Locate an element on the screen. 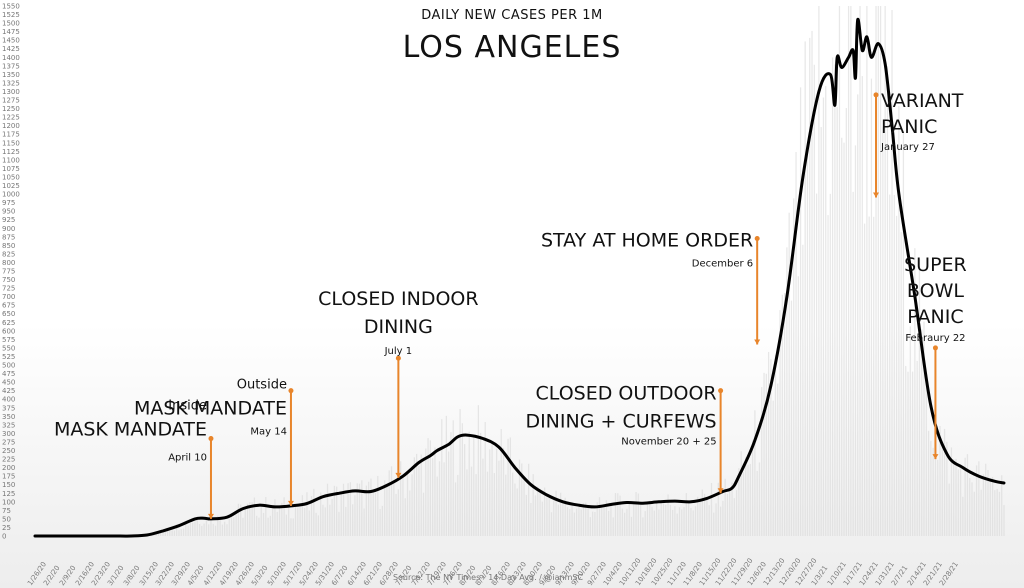  y-tick-label: 1275 is located at coordinates (11, 101).